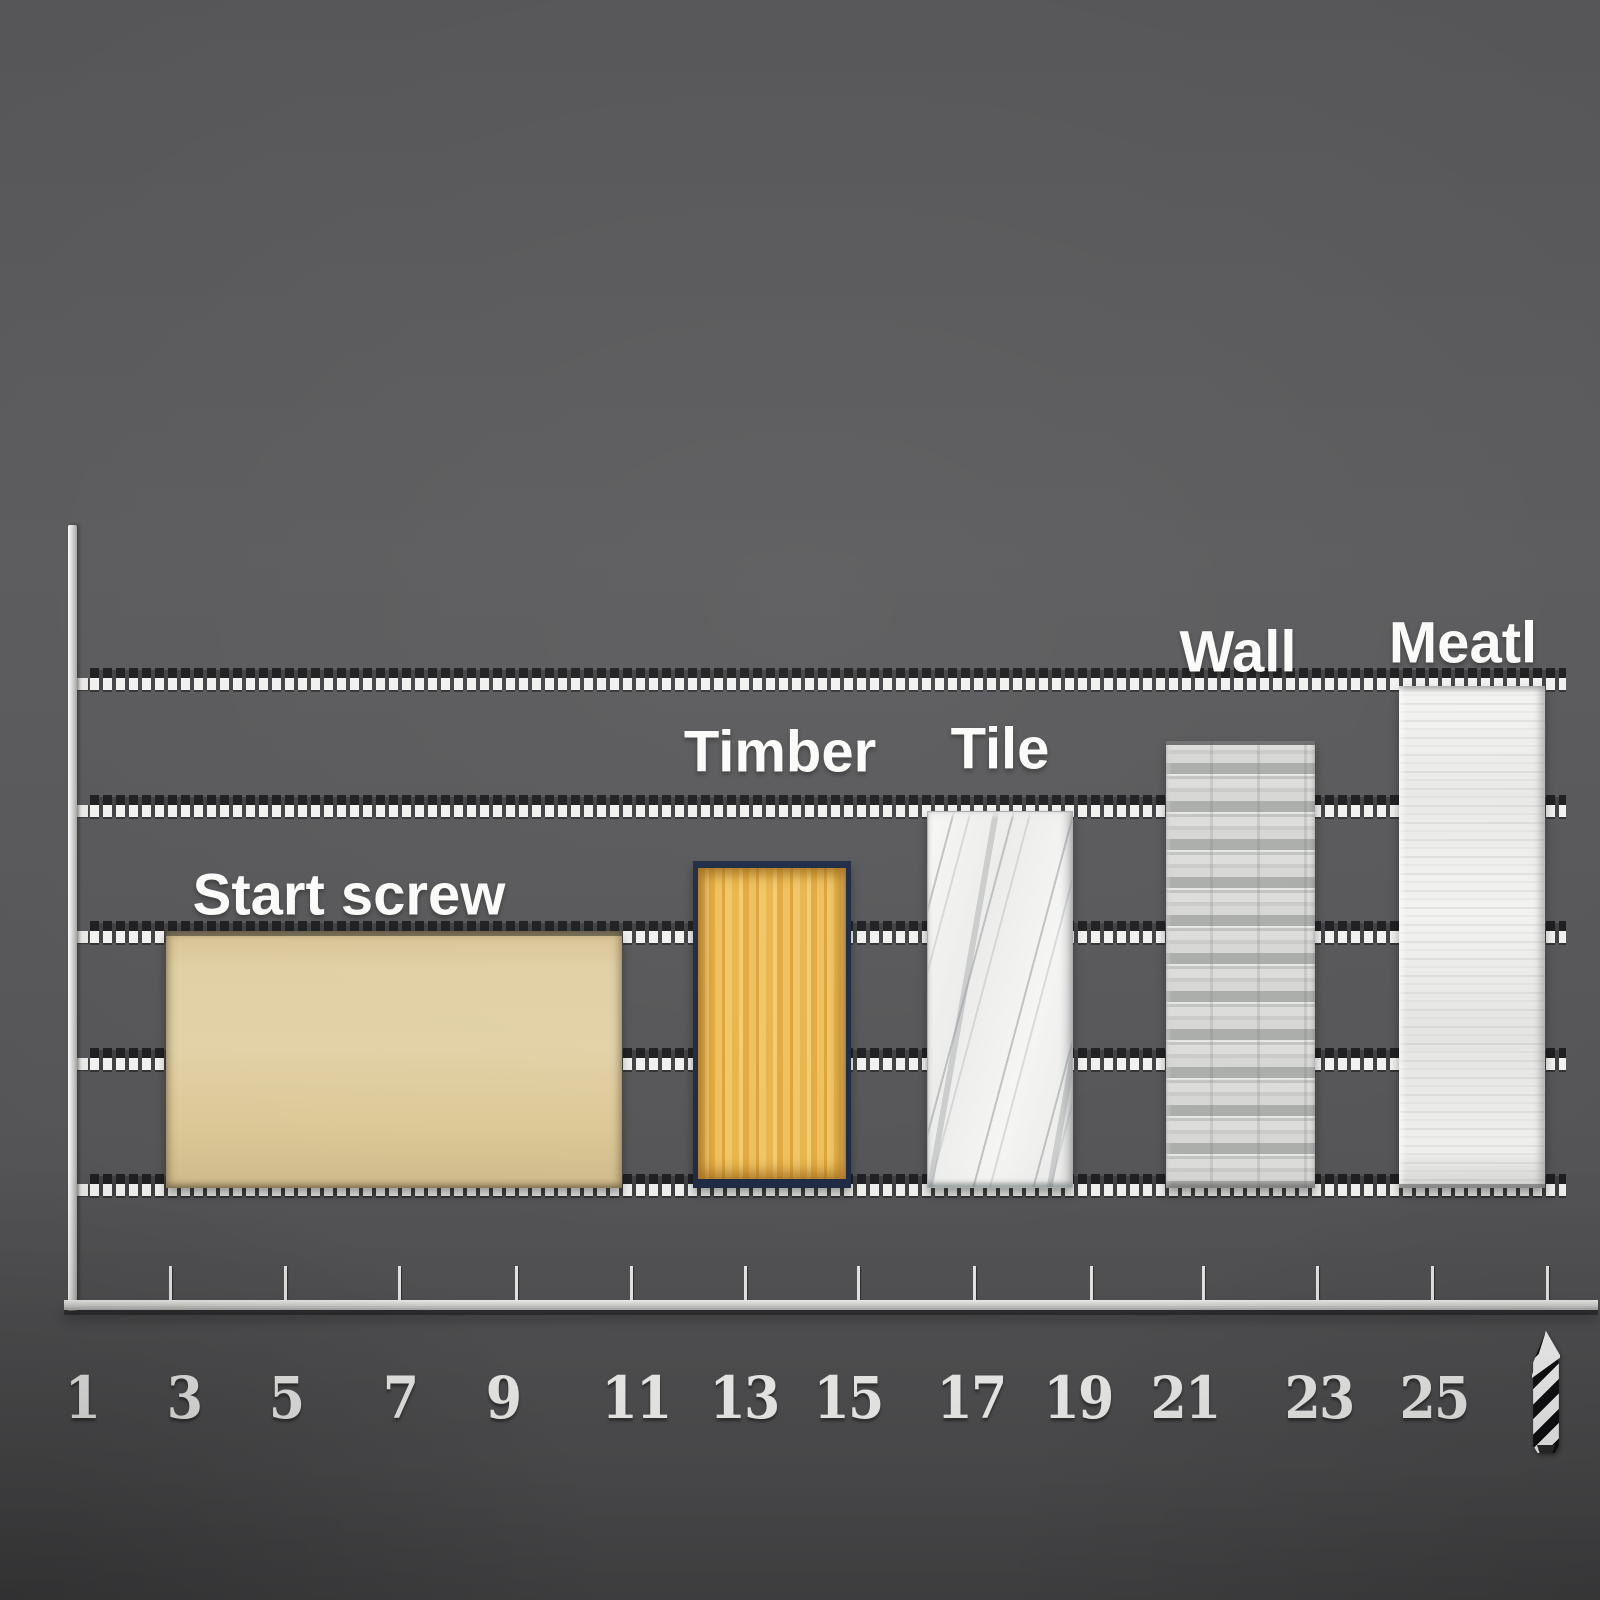 The image size is (1600, 1600). What do you see at coordinates (772, 1024) in the screenshot?
I see `bar-timber` at bounding box center [772, 1024].